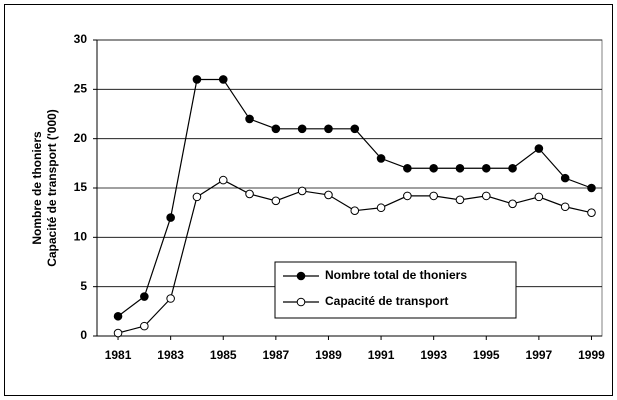  Describe the element at coordinates (276, 355) in the screenshot. I see `x-tick-label: 1987` at that location.